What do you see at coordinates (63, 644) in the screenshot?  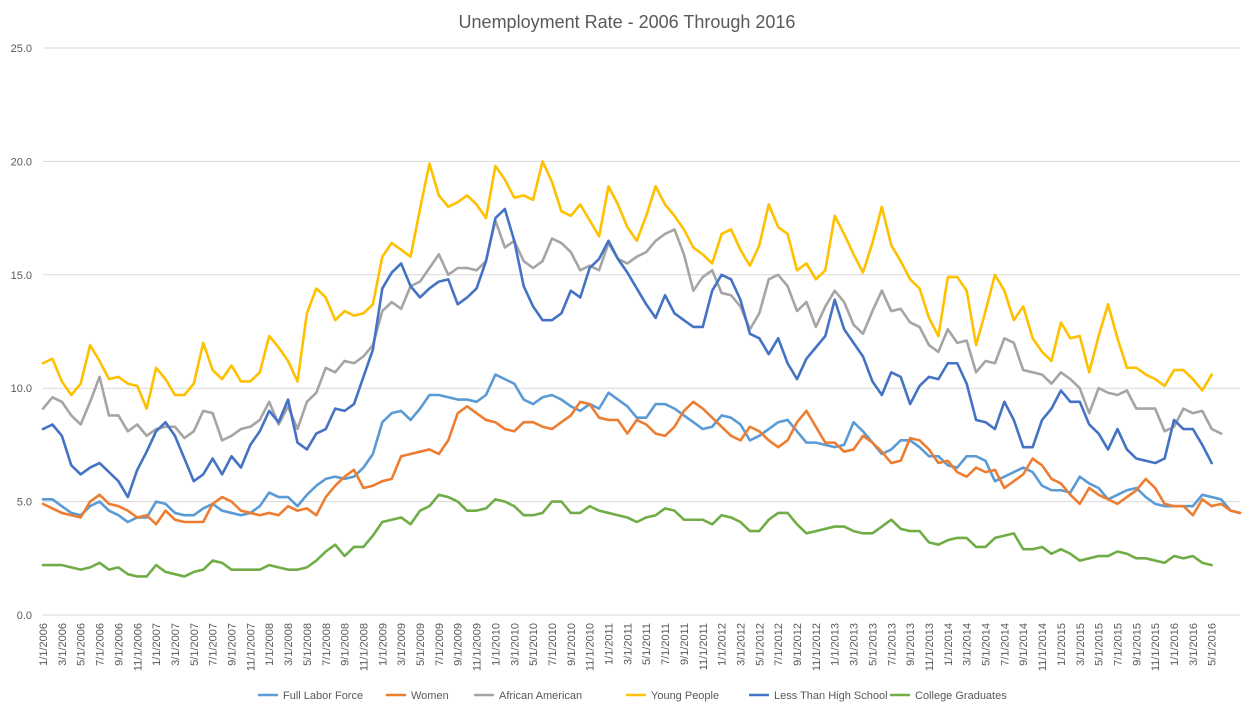 I see `x-tick-label: 3/1/2006` at bounding box center [63, 644].